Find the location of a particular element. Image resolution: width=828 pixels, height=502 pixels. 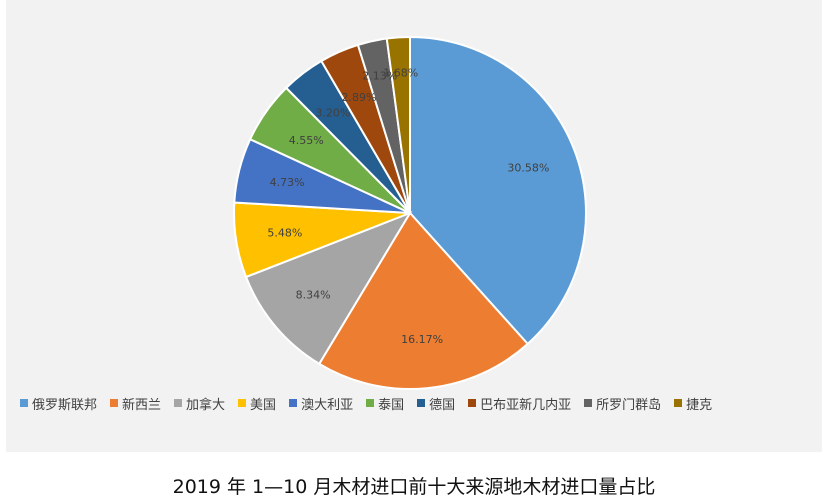

legend-item-4: 澳大利亚 is located at coordinates (321, 403).